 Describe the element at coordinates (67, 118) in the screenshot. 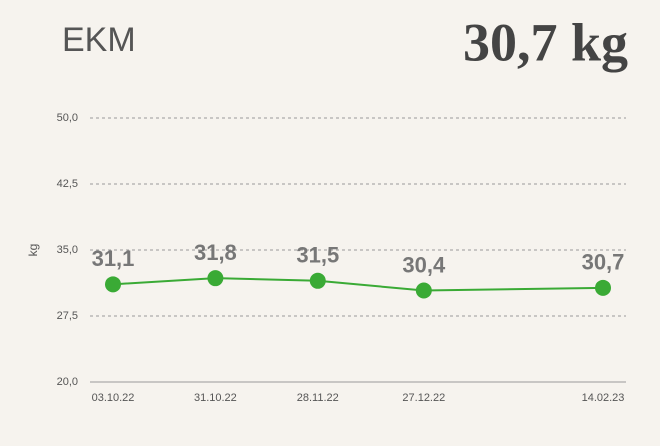

I see `y-tick-label: 50,0` at that location.